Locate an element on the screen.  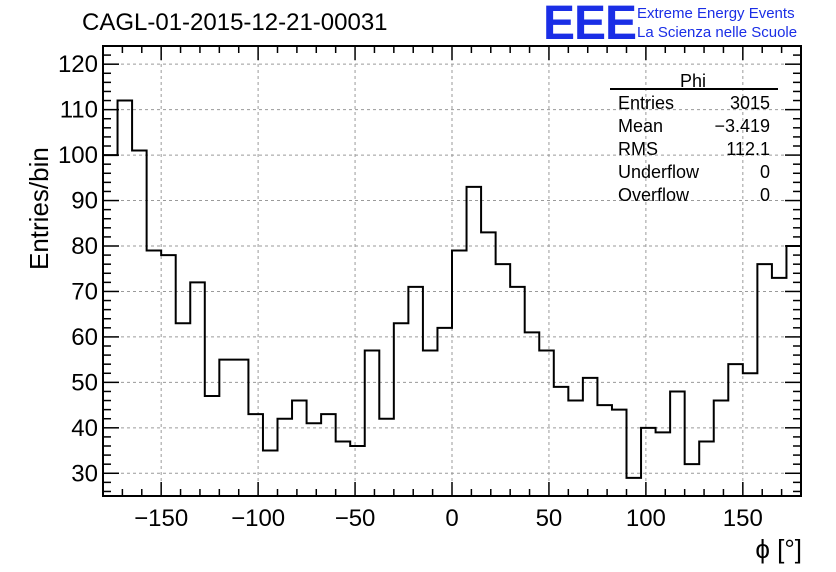
stats-label: Mean is located at coordinates (641, 126).